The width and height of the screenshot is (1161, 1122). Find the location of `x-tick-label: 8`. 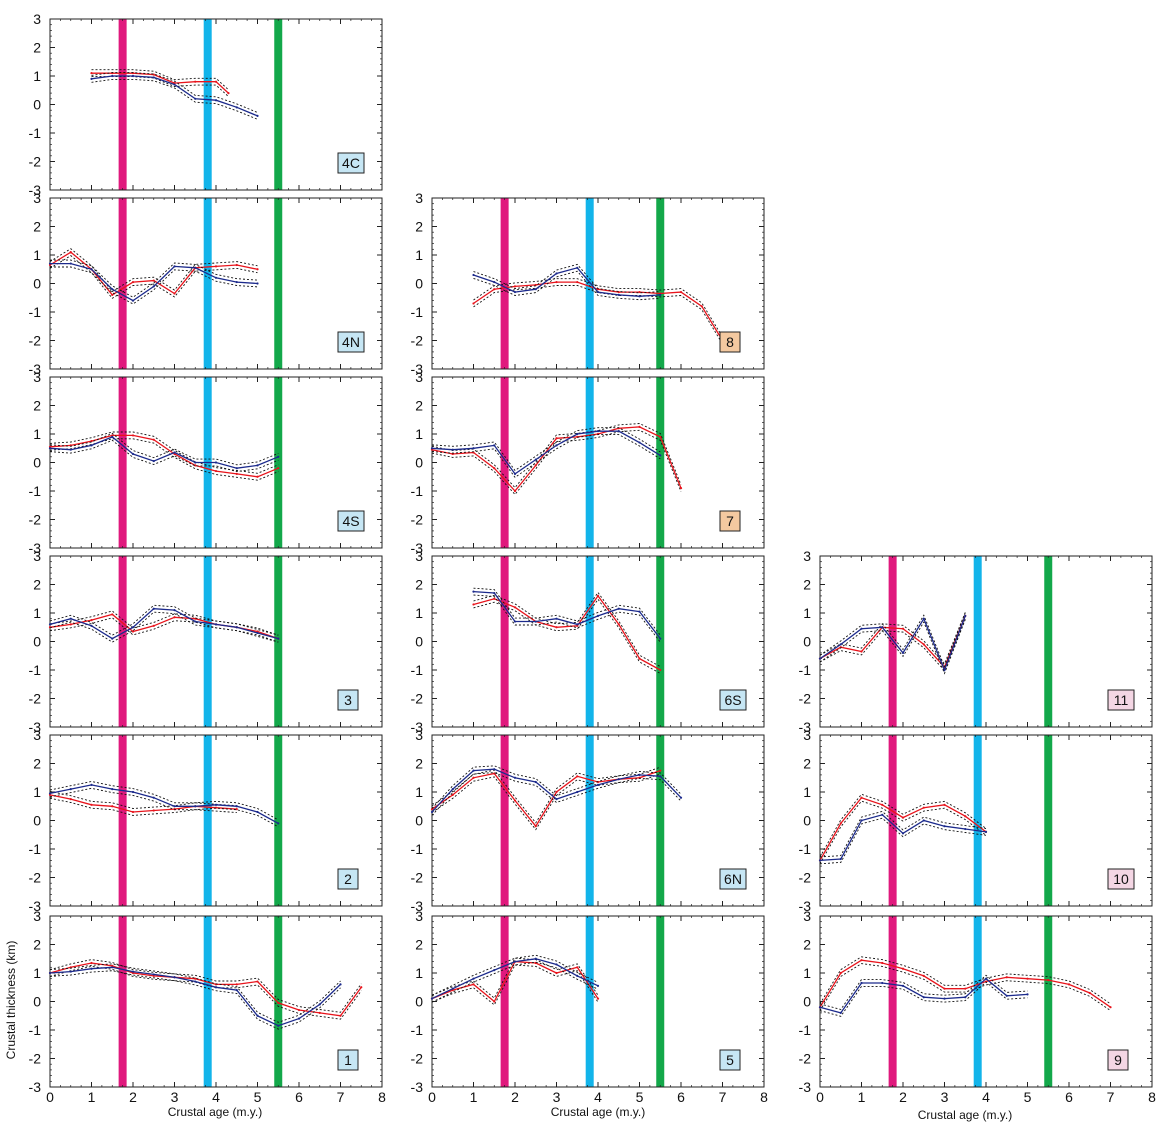

x-tick-label: 8 is located at coordinates (764, 1097).